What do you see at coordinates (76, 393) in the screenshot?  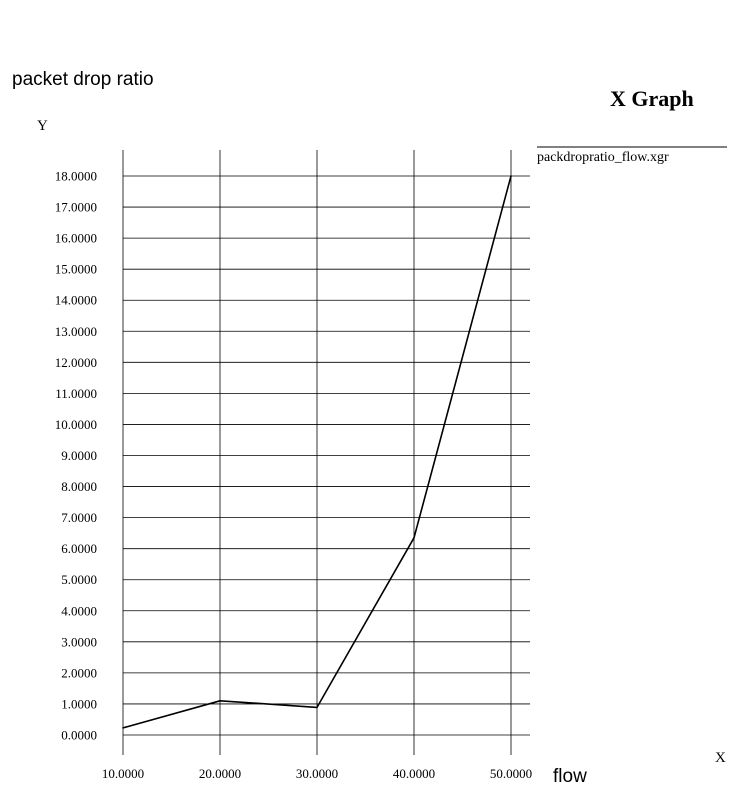 I see `y-tick-label: 11.0000` at bounding box center [76, 393].